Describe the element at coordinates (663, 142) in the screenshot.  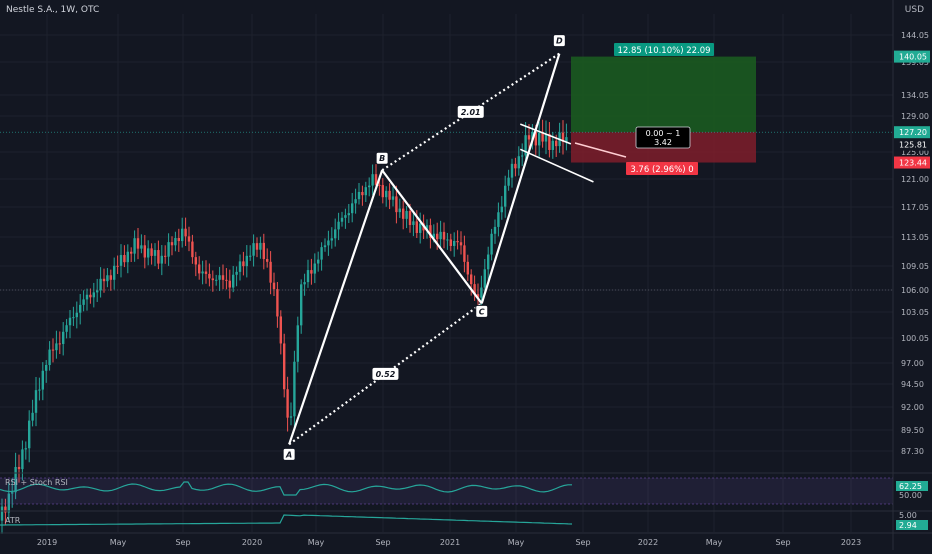
I see `ratio-label-2: 3.42` at that location.